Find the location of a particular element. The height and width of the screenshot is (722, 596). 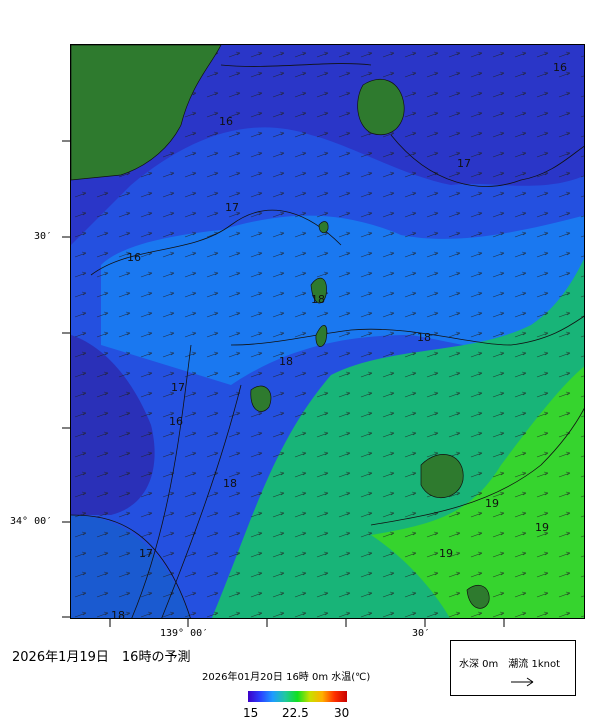

lat-label-30: 30′ is located at coordinates (43, 236).